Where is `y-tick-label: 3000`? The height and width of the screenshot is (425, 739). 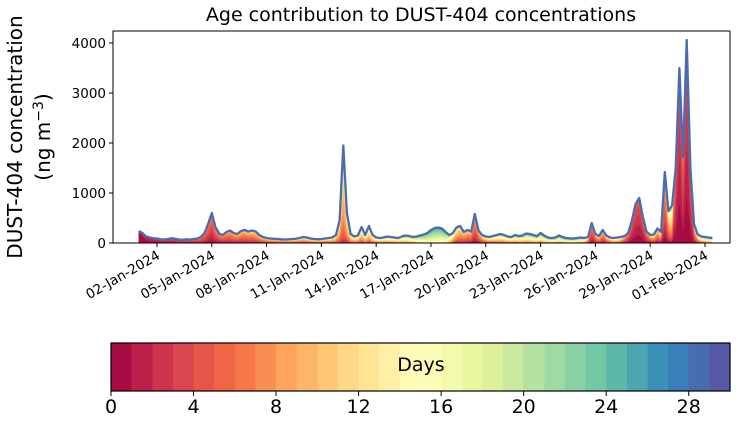 y-tick-label: 3000 is located at coordinates (89, 94).